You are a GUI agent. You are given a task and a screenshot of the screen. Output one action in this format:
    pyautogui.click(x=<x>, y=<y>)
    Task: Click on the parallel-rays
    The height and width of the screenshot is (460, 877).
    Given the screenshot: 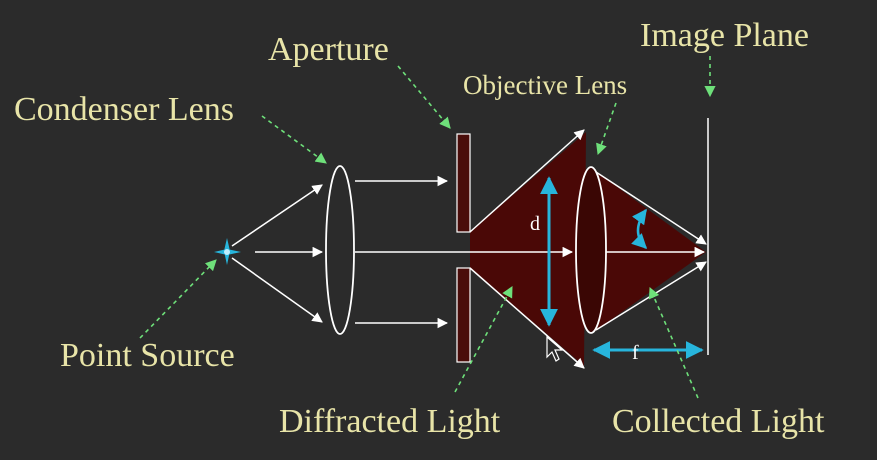 What is the action you would take?
    pyautogui.click(x=464, y=252)
    